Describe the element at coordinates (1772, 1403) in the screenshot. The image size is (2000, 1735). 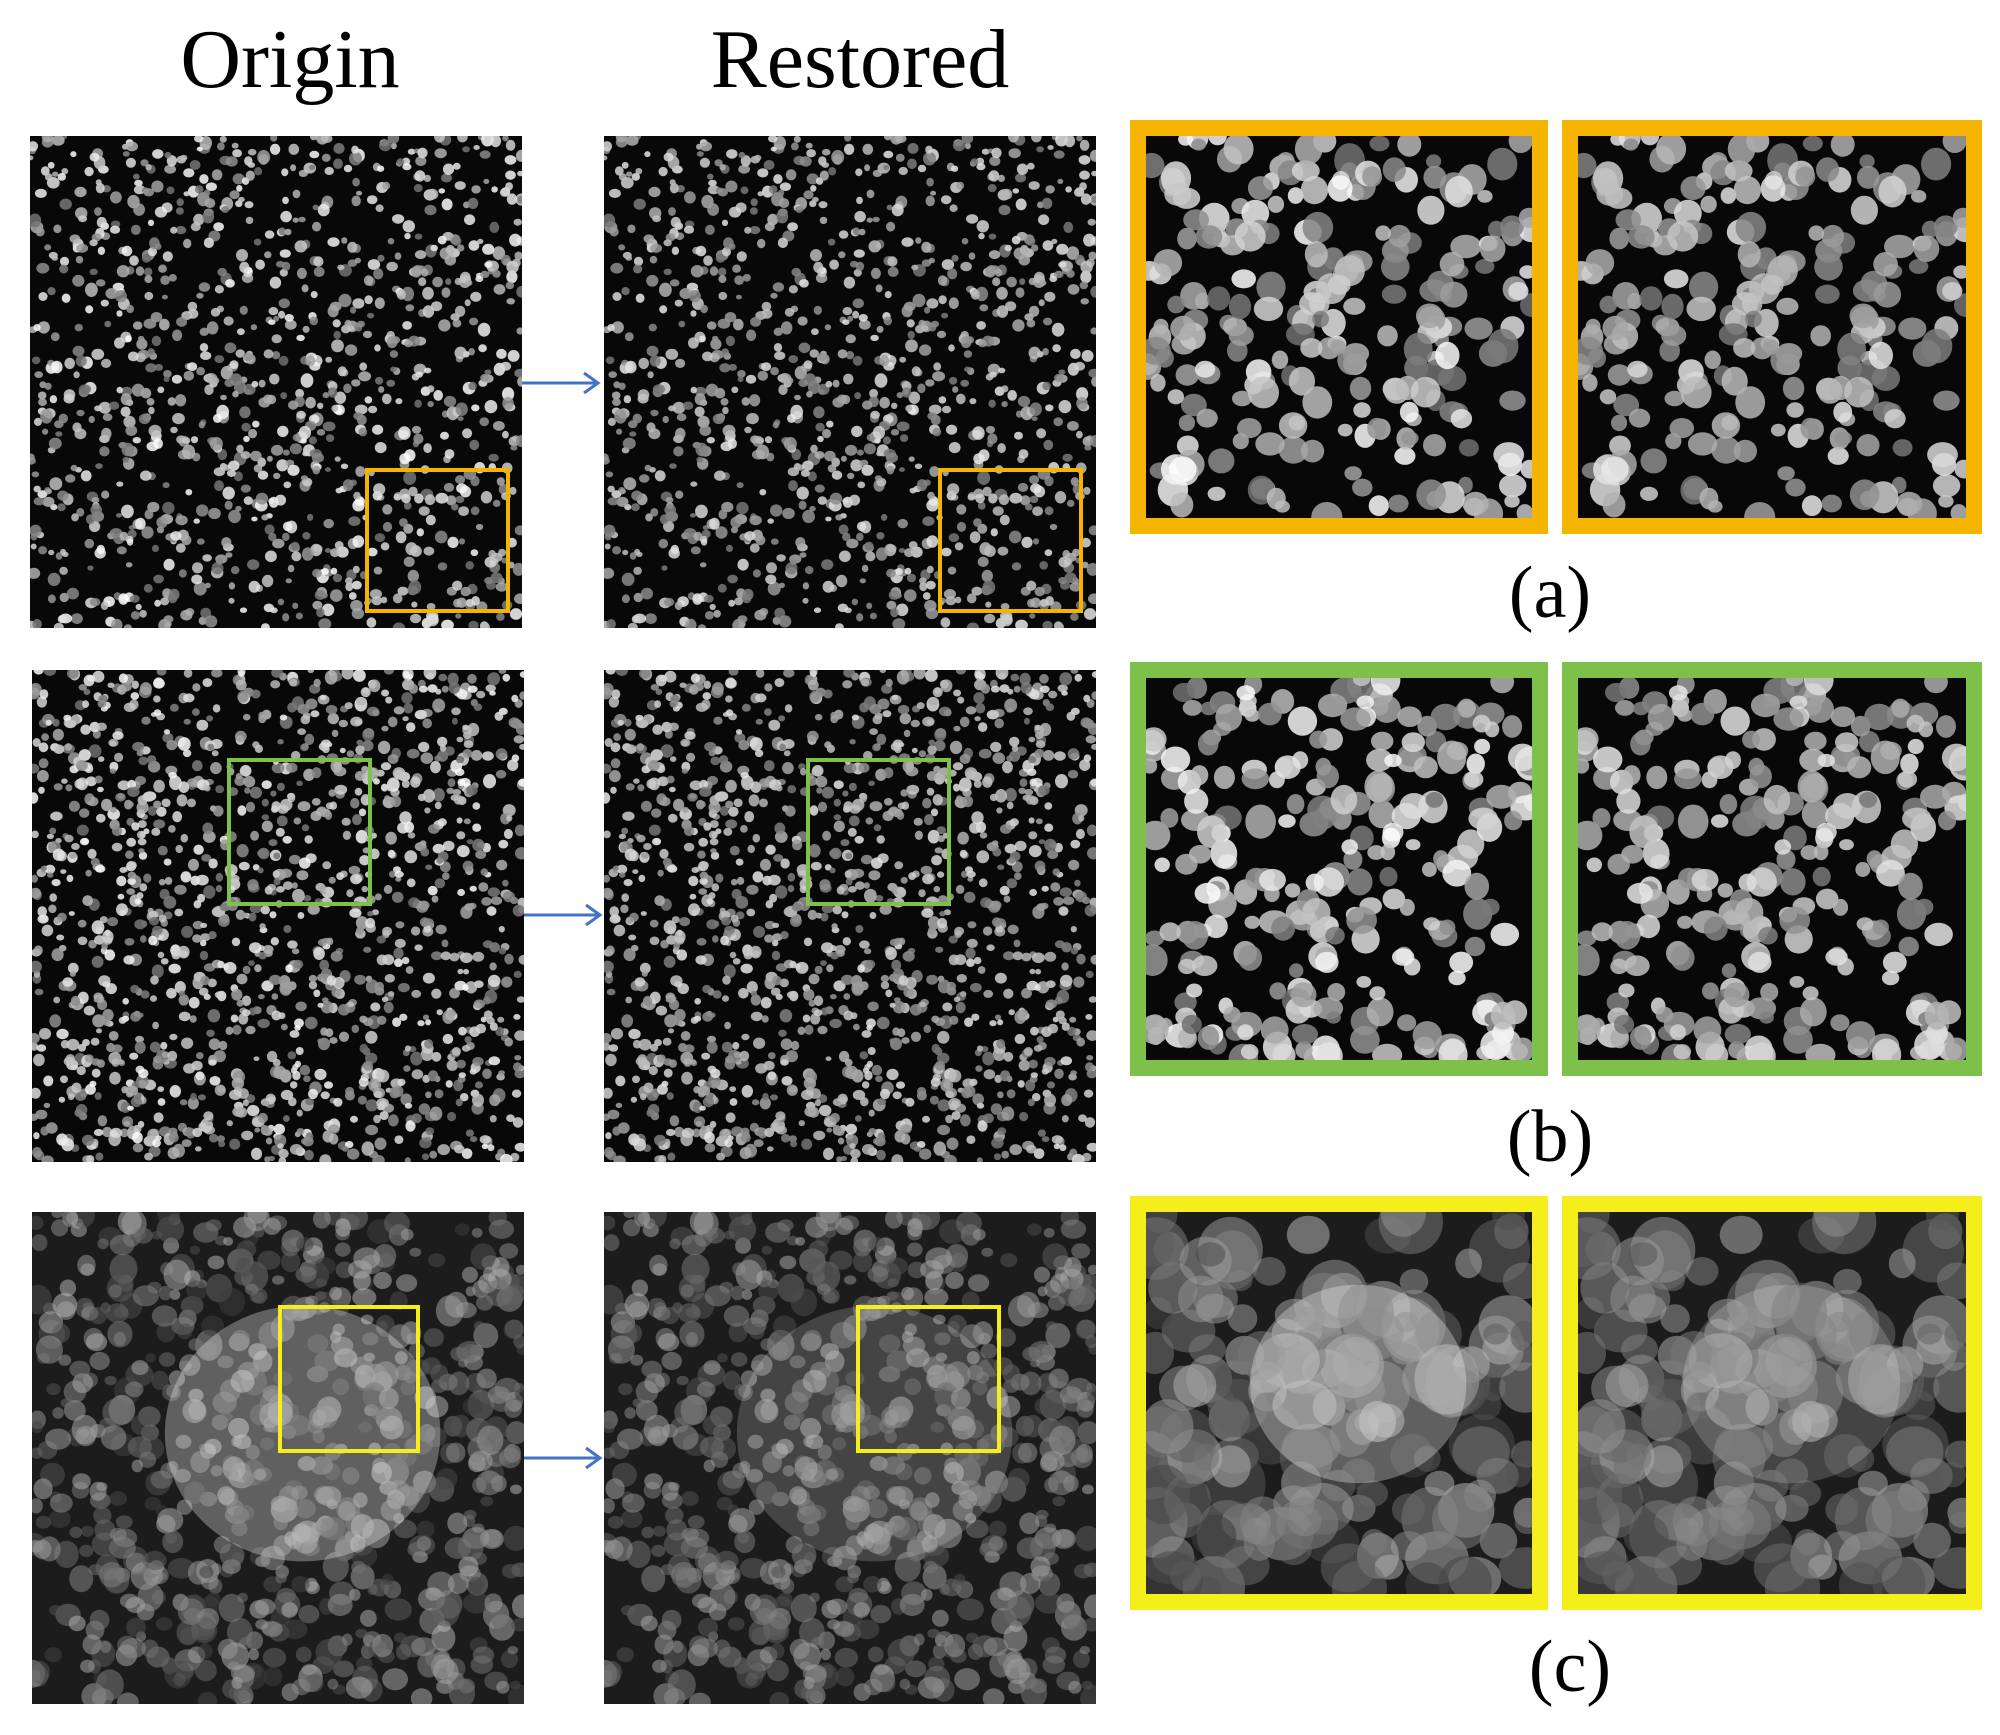
I see `zoom-restored-c` at that location.